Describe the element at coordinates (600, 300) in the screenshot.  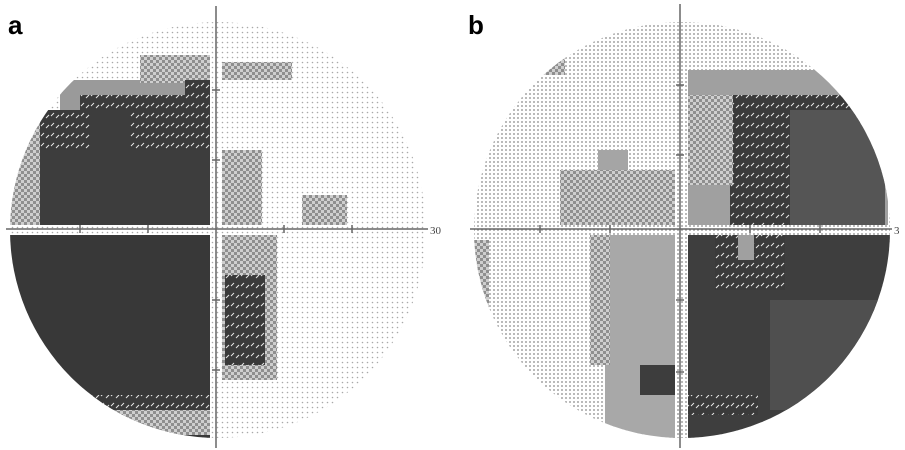
I see `panel-b-ll-column-edge` at that location.